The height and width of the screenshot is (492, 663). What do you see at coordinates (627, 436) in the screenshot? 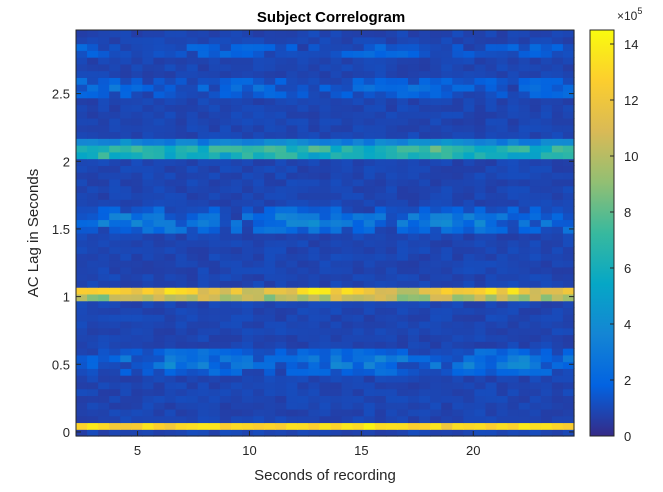
I see `colorbar-tick-label: 0` at bounding box center [627, 436].